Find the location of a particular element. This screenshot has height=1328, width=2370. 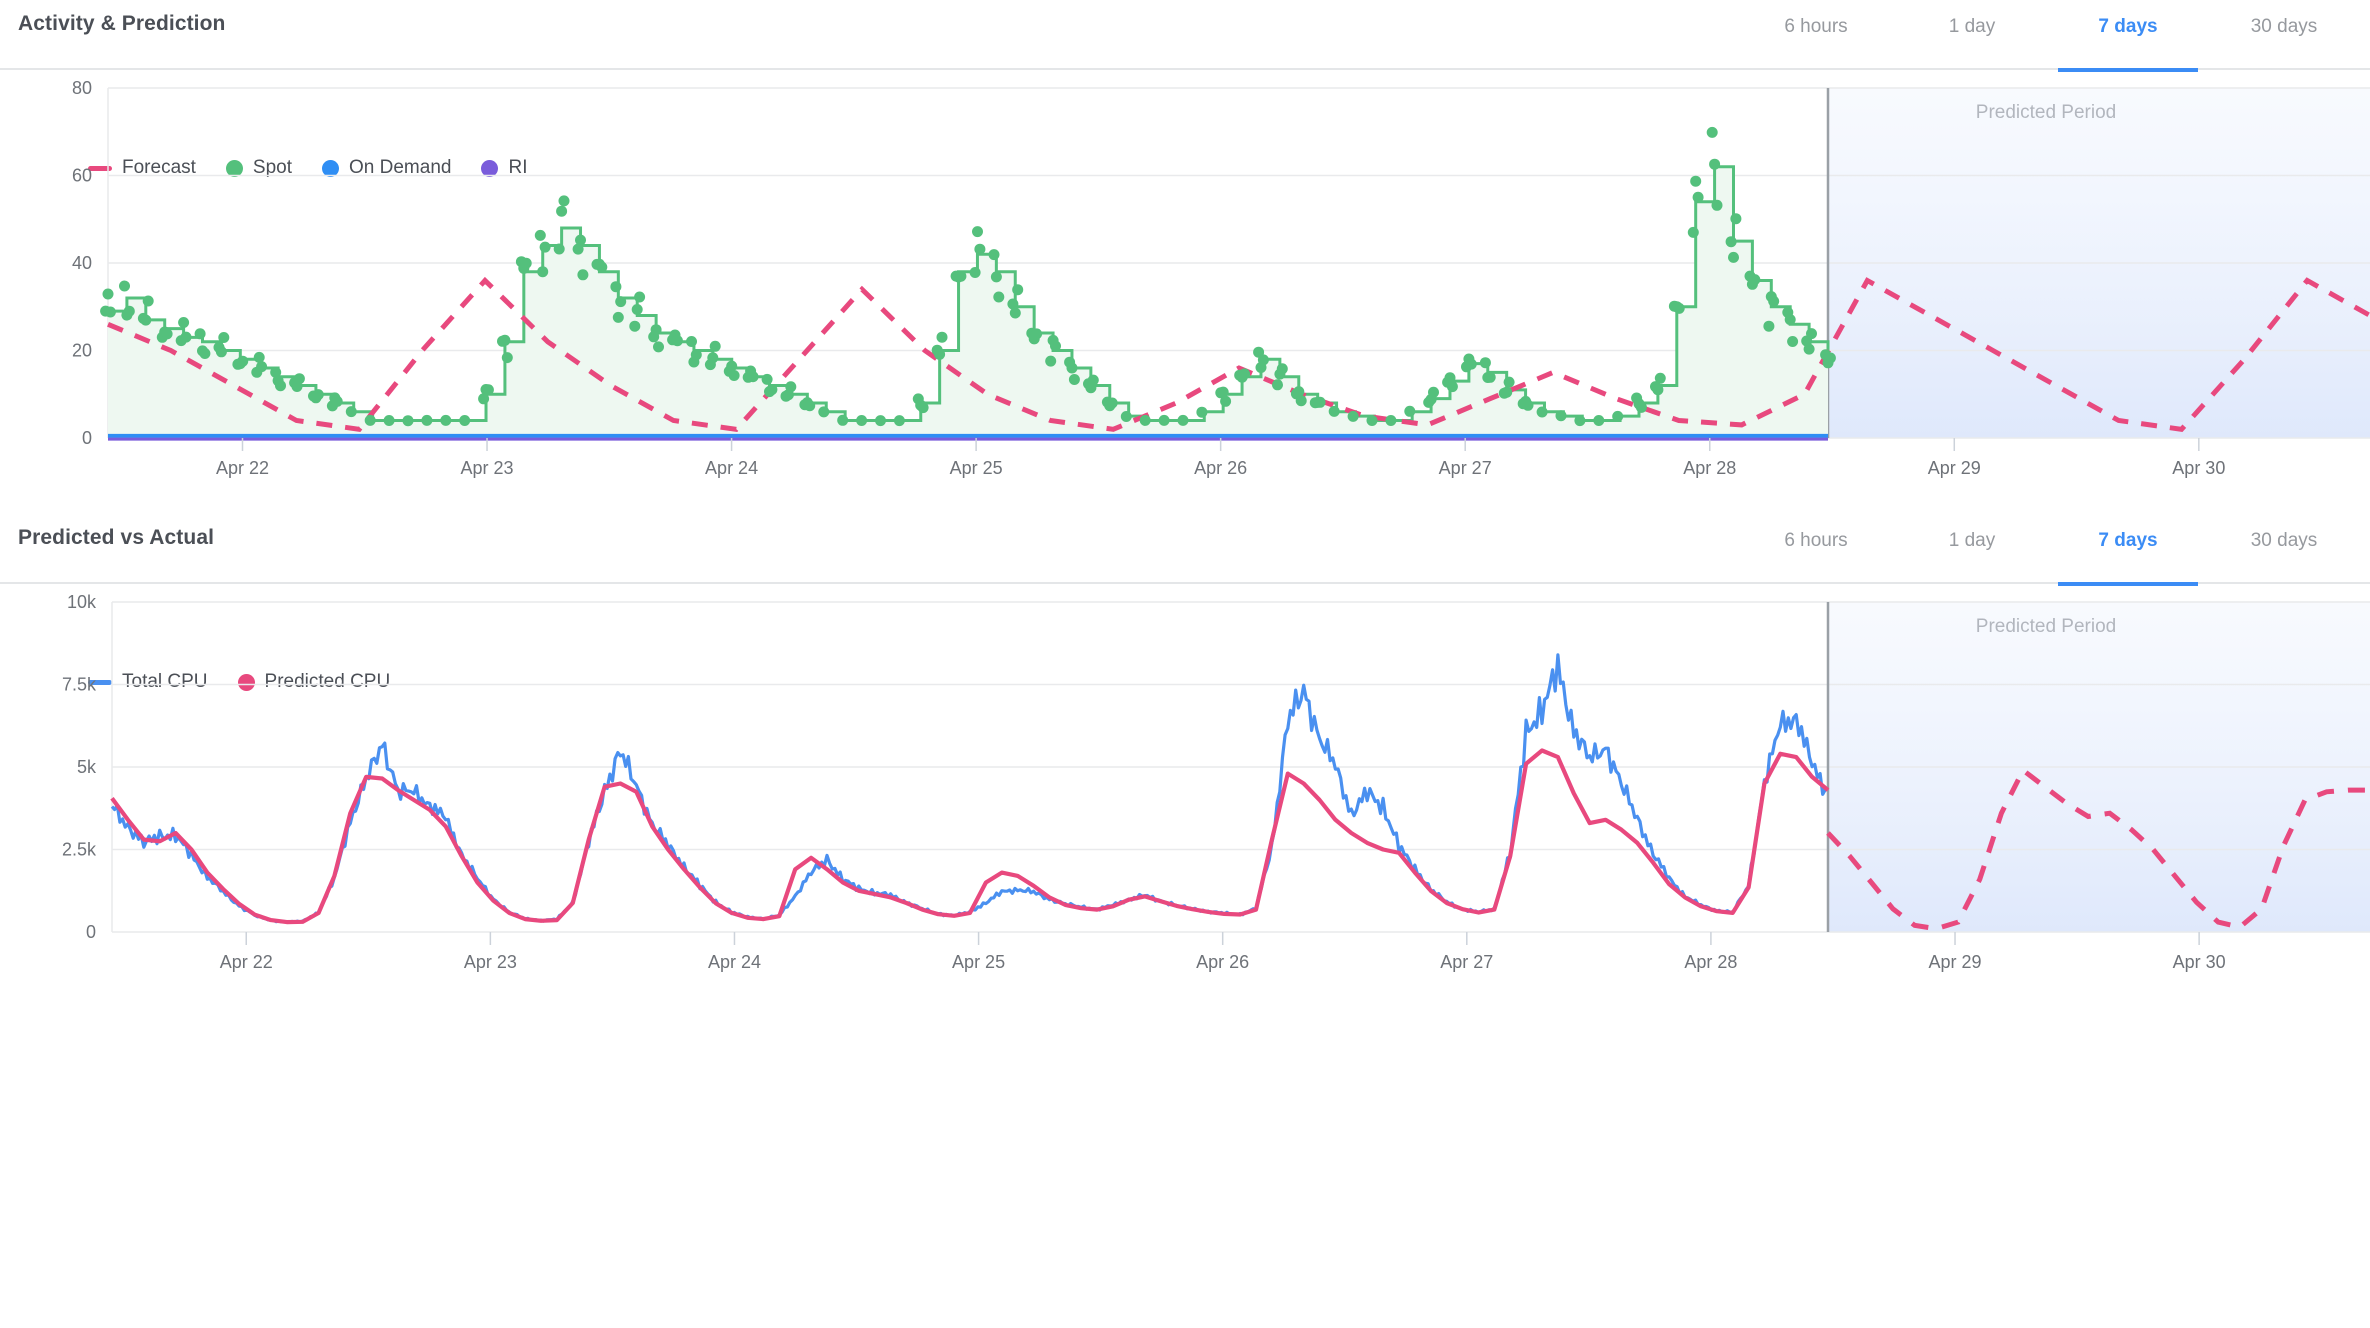

legend-item-spot: Spot is located at coordinates (259, 168).